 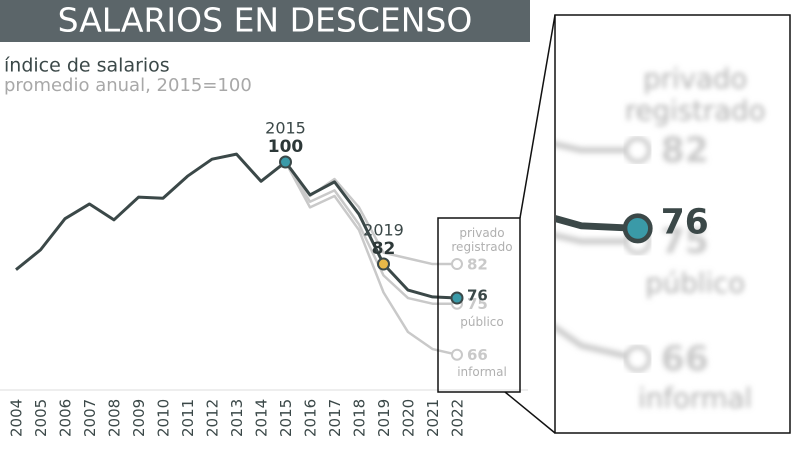 What do you see at coordinates (164, 418) in the screenshot?
I see `x-tick-label: 2010` at bounding box center [164, 418].